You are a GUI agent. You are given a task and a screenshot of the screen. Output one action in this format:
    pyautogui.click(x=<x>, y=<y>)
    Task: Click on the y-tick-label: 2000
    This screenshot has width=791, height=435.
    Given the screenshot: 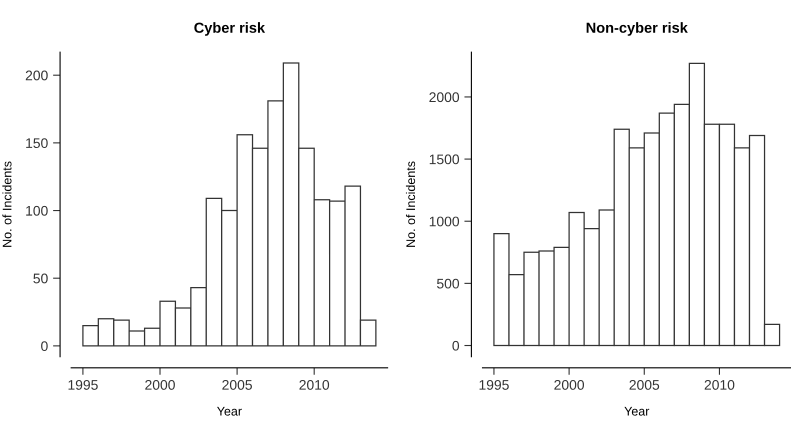 What is the action you would take?
    pyautogui.click(x=444, y=97)
    